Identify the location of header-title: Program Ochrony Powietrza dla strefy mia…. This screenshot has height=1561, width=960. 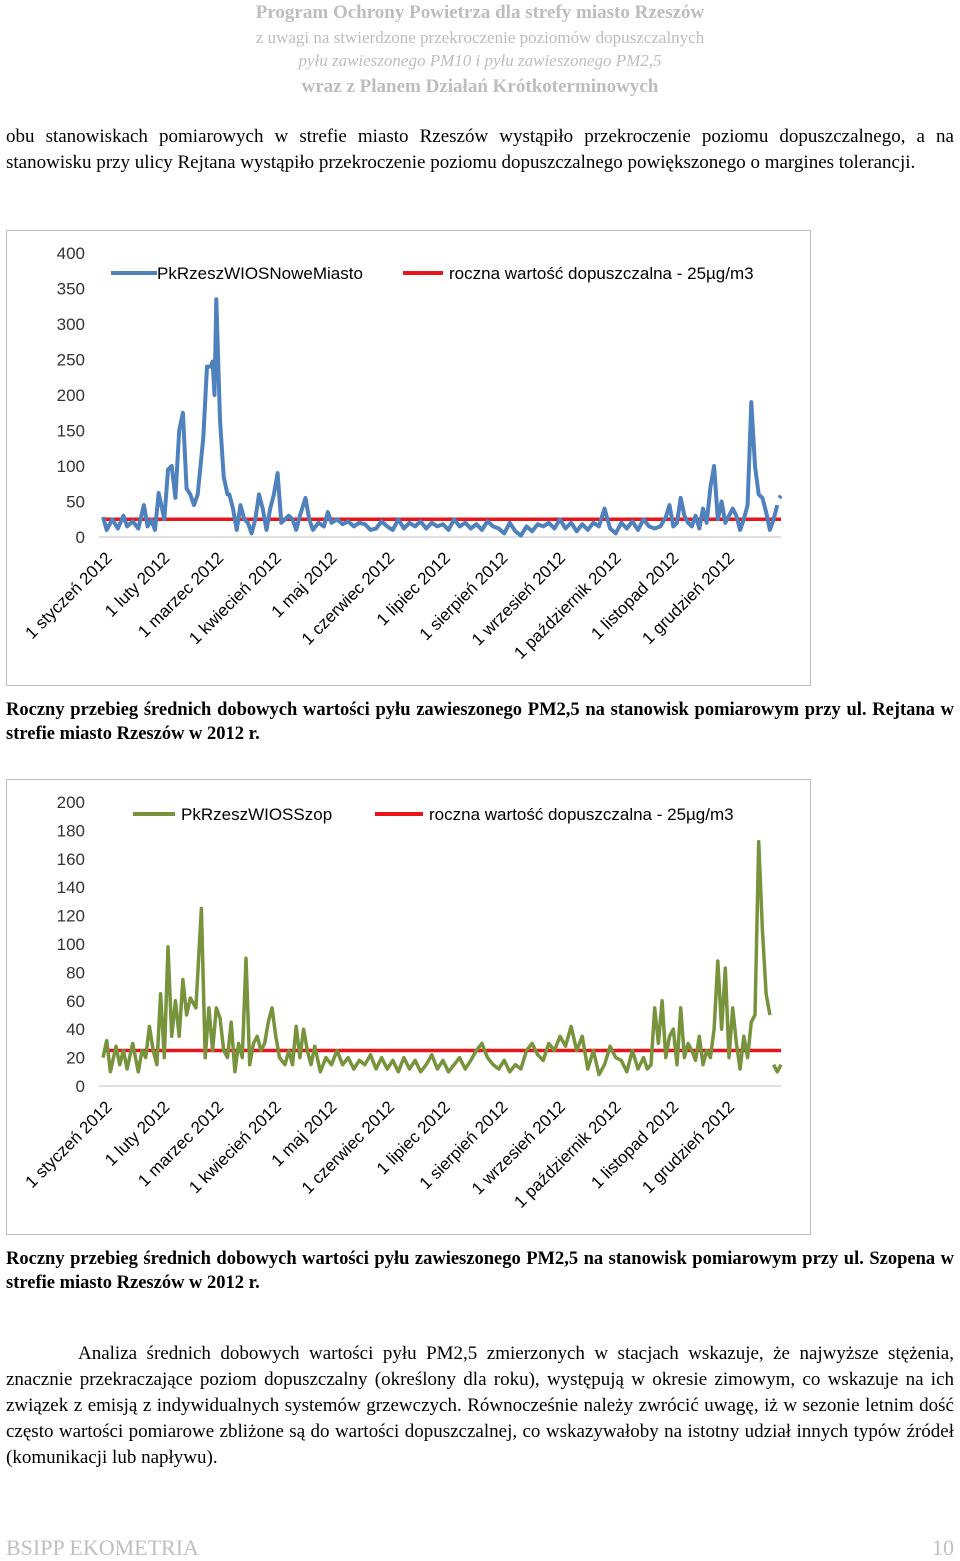
(480, 12).